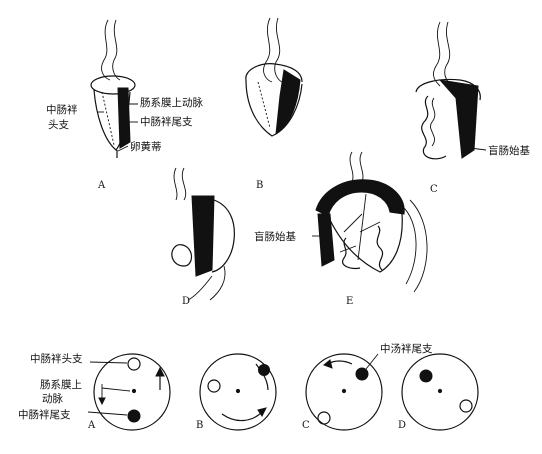  I want to click on panel-a-drawing, so click(114, 88).